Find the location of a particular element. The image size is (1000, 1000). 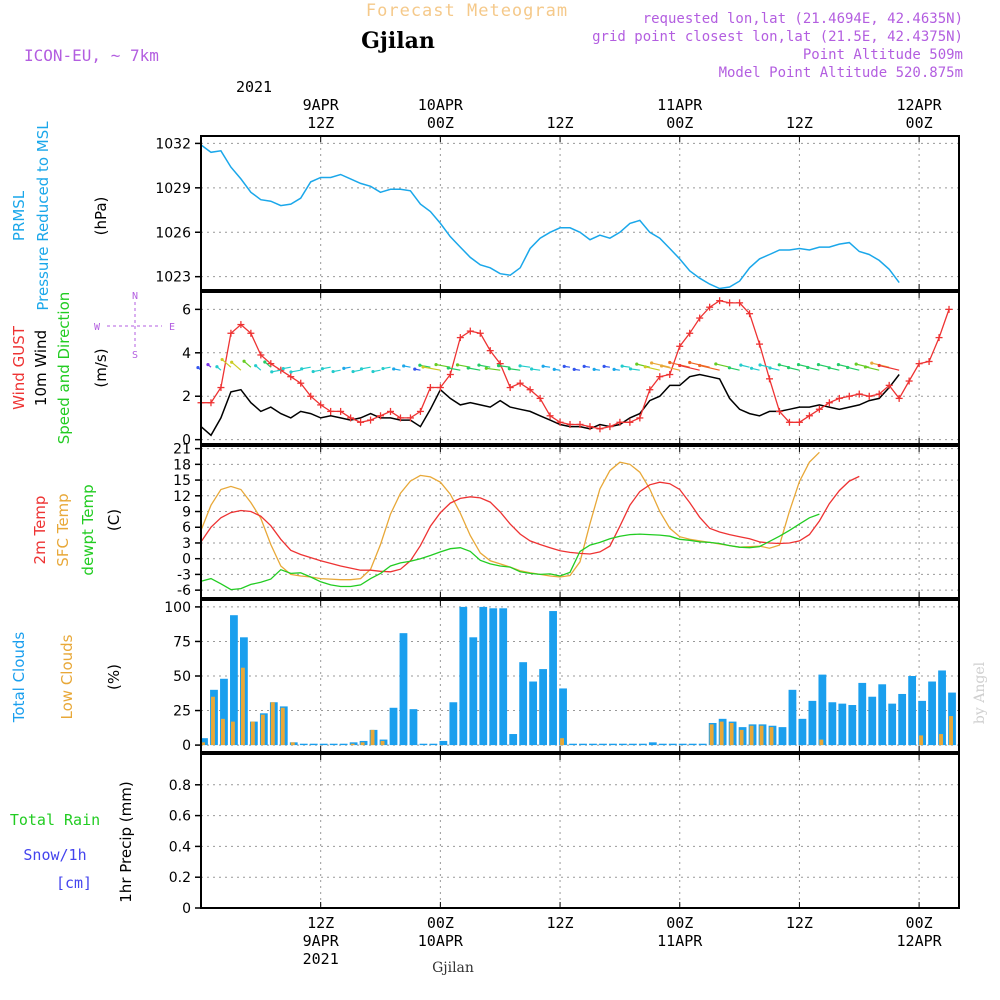

panel-frame is located at coordinates (580, 522).